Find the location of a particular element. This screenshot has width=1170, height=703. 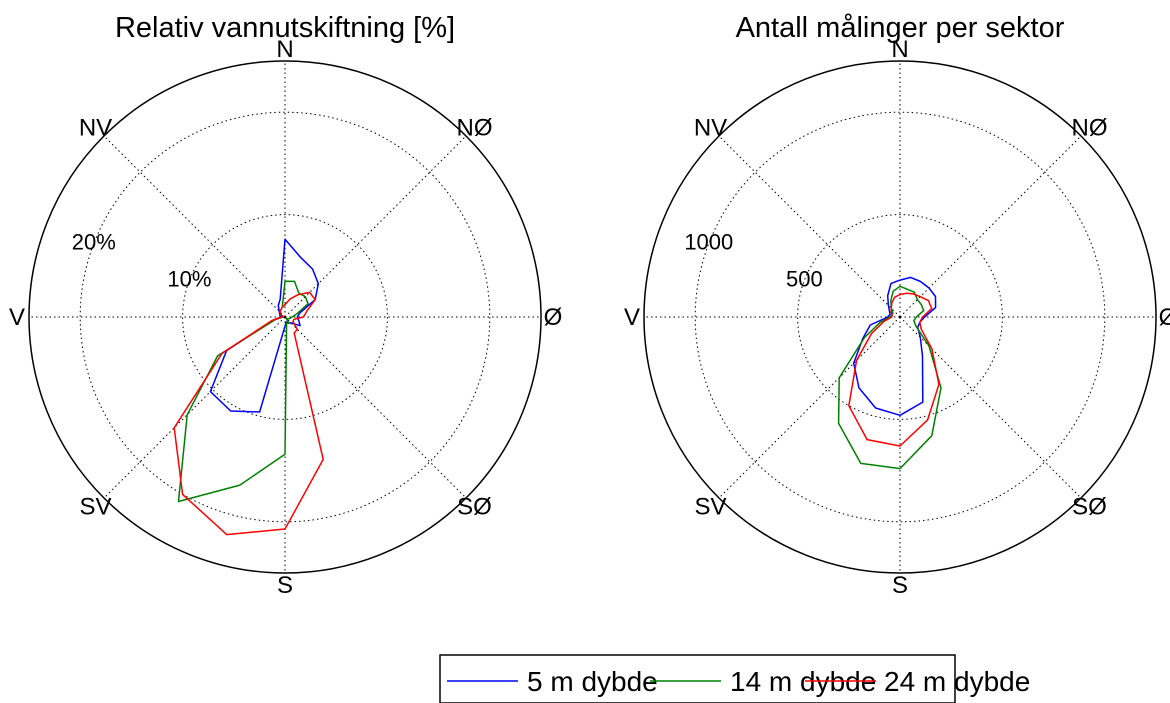

chart-title: Antall målinger per sektor is located at coordinates (900, 28).